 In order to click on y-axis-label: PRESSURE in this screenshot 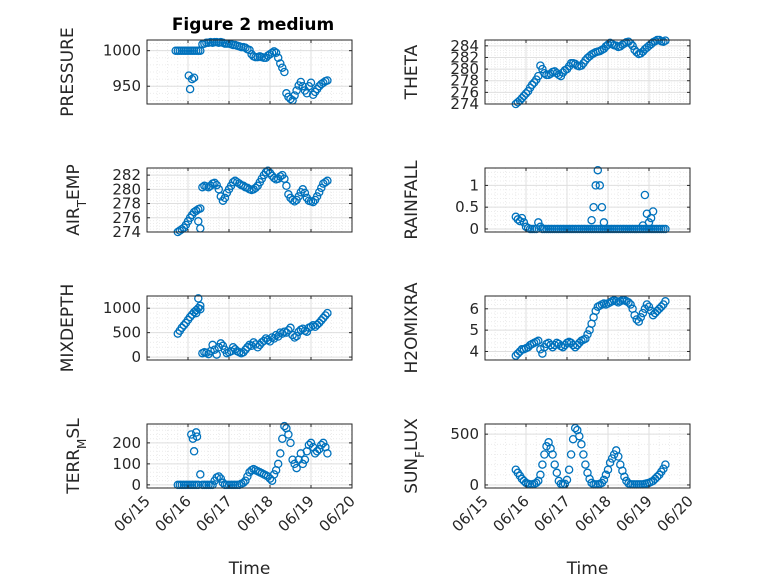, I will do `click(68, 71)`.